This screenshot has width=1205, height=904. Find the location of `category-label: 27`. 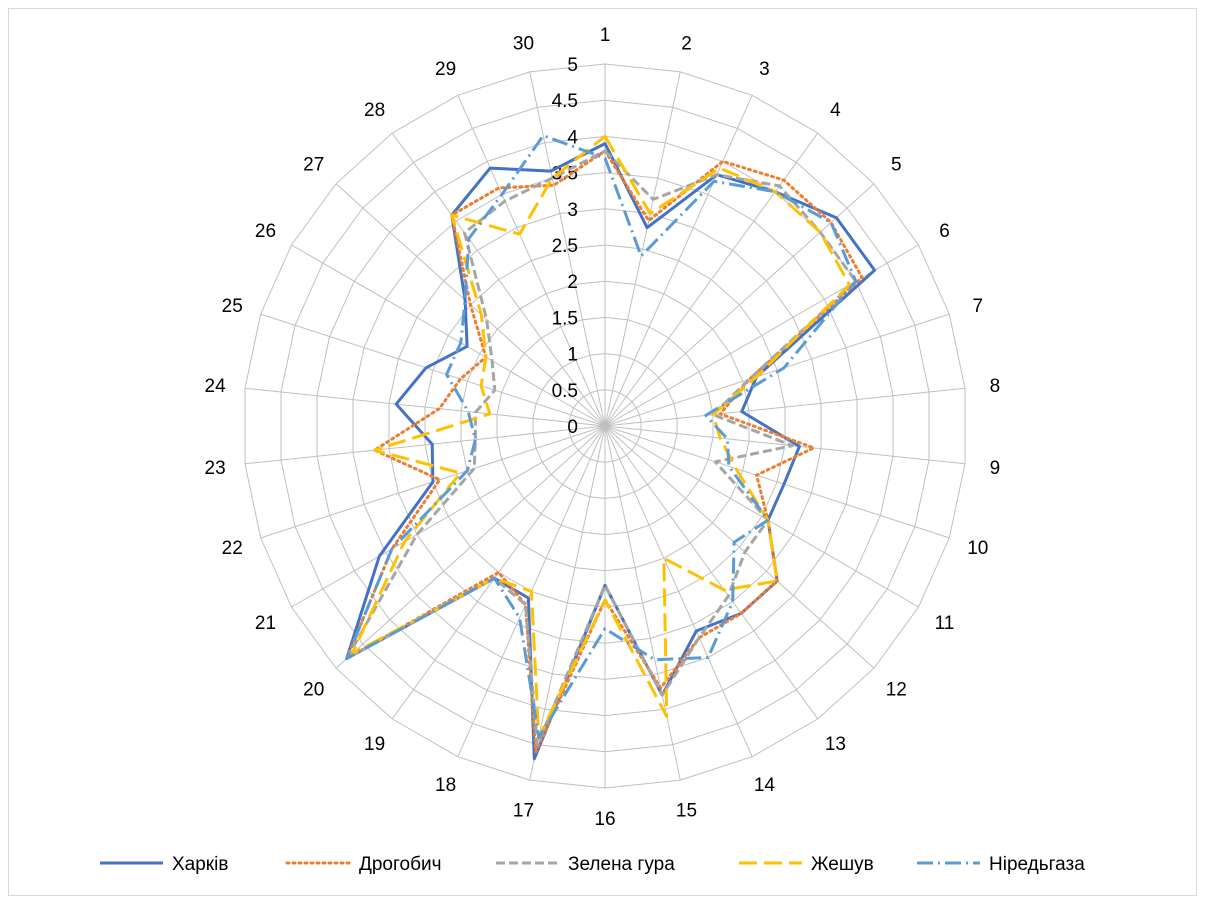

category-label: 27 is located at coordinates (313, 165).